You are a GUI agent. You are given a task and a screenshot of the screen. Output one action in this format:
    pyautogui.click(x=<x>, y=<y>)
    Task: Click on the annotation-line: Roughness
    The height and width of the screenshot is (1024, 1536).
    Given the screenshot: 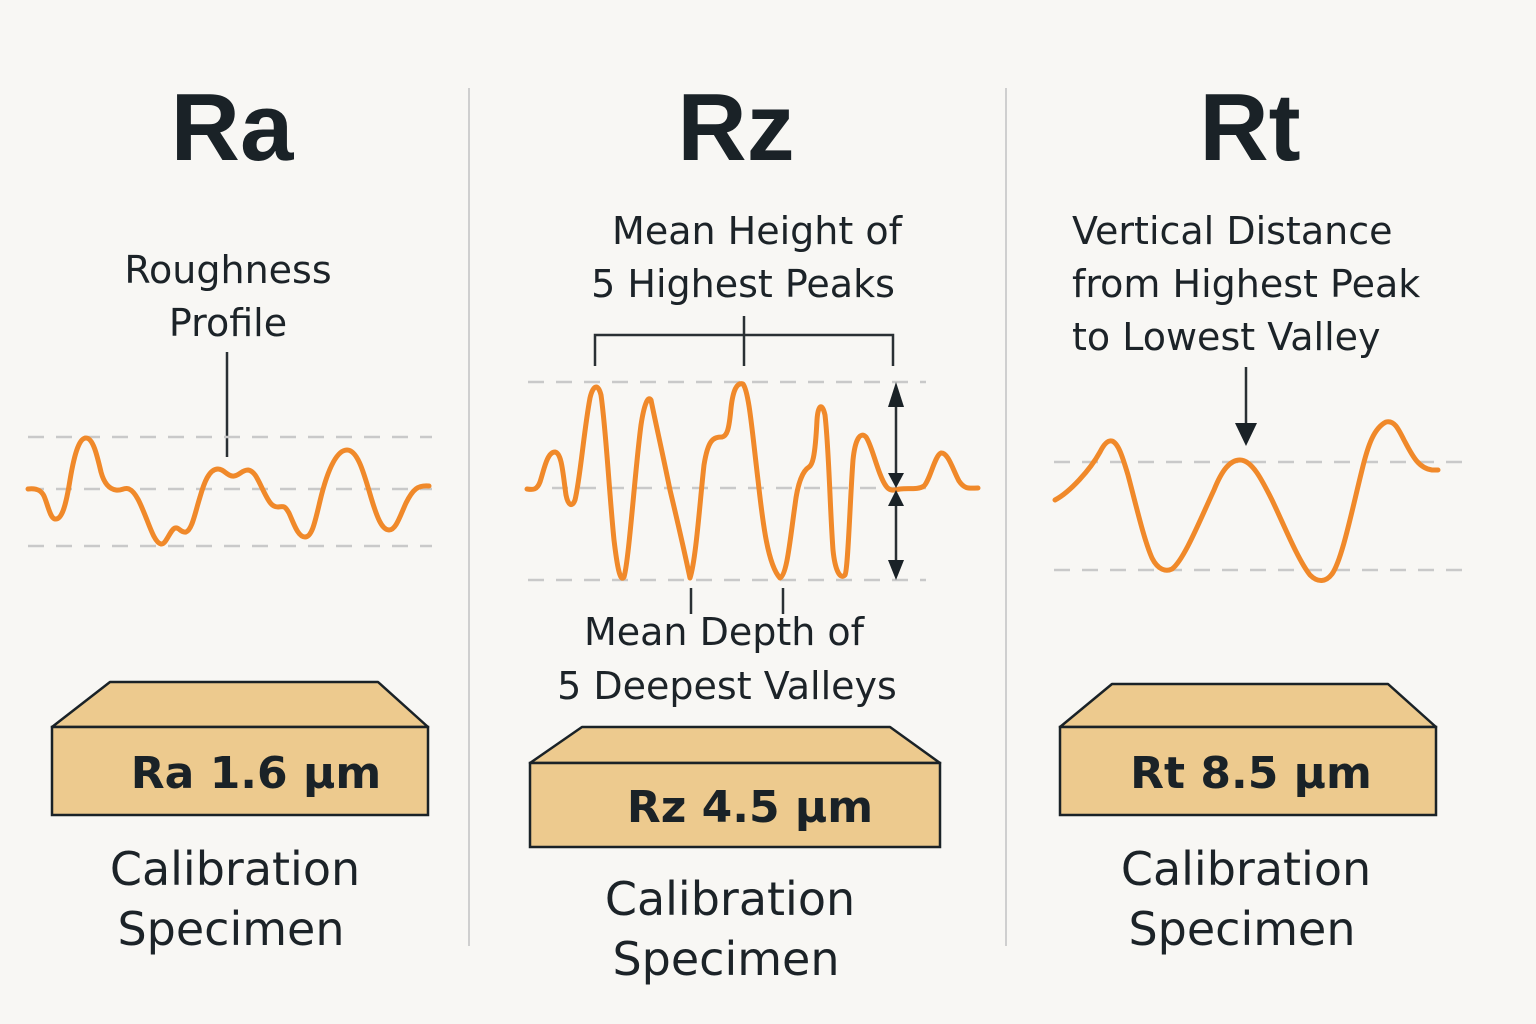 What is the action you would take?
    pyautogui.click(x=227, y=270)
    